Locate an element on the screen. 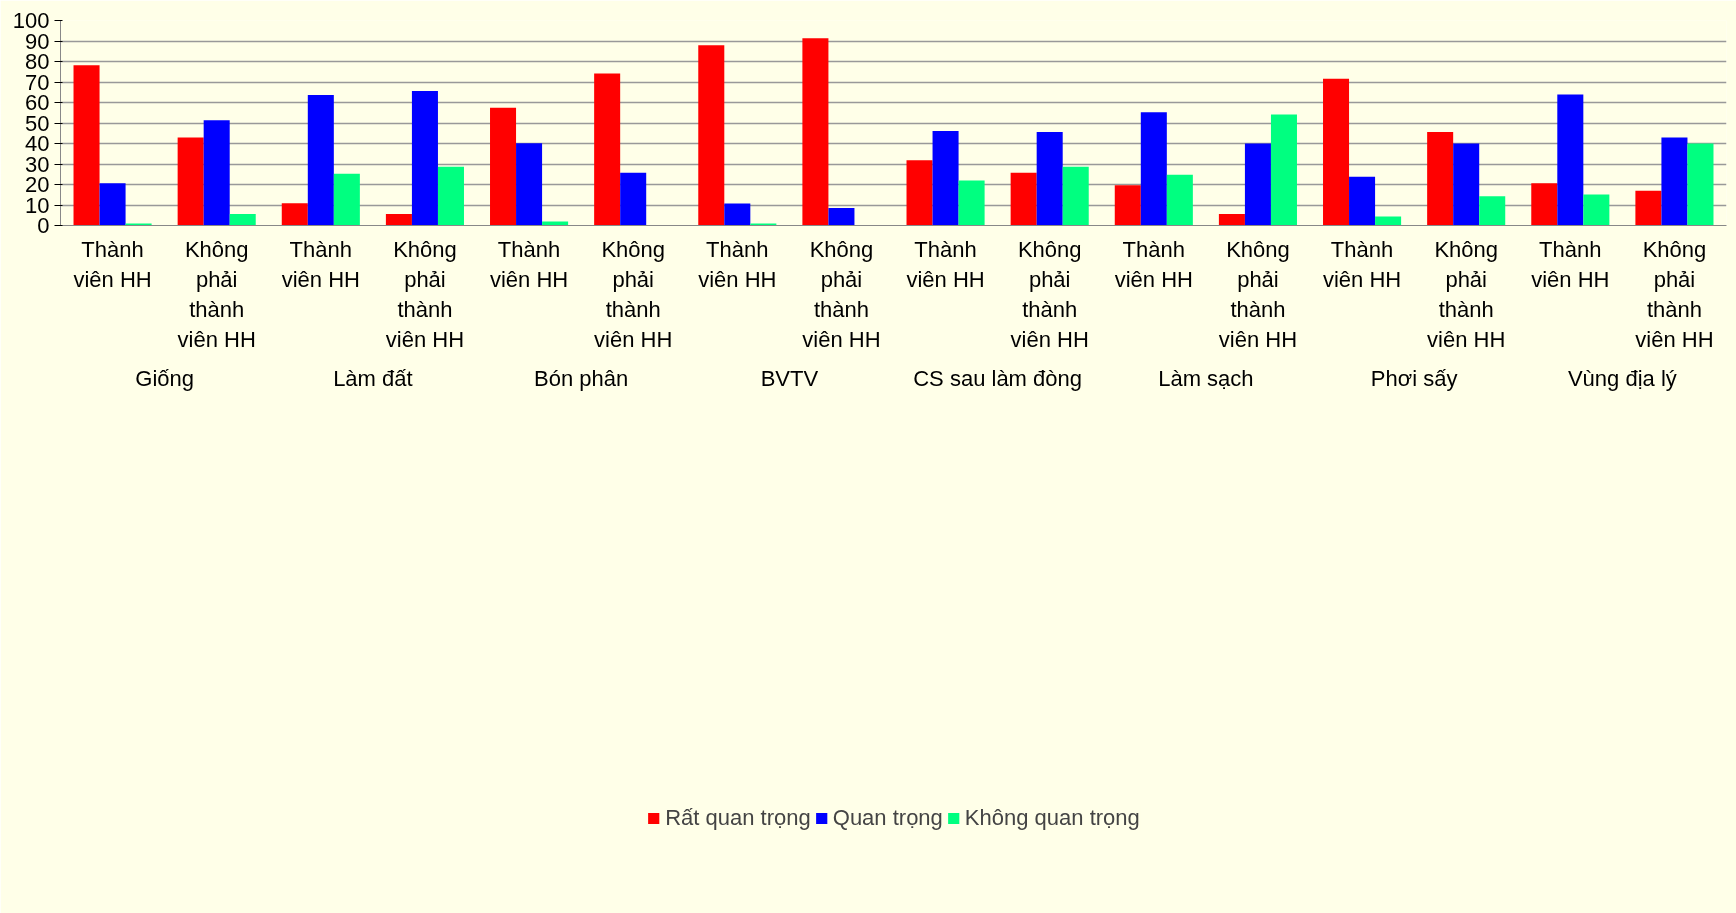 The width and height of the screenshot is (1736, 913). text: Vùng địa lý is located at coordinates (1622, 378).